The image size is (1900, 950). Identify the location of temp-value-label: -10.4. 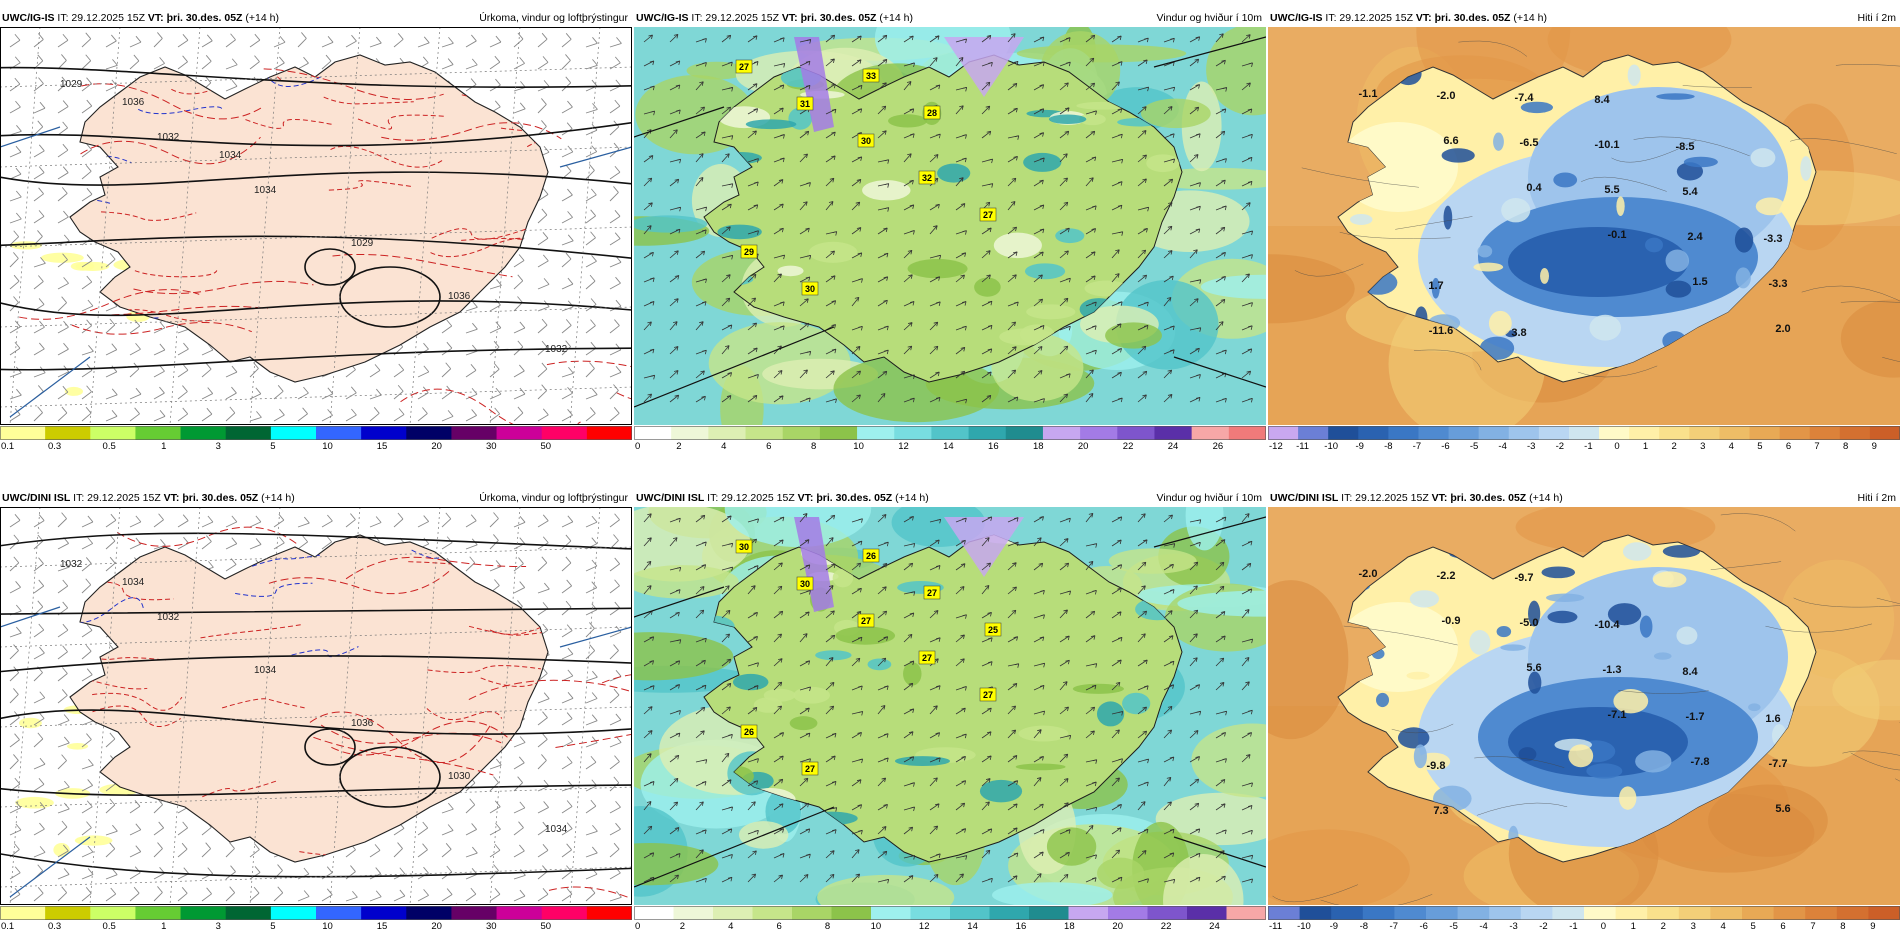
(1607, 625).